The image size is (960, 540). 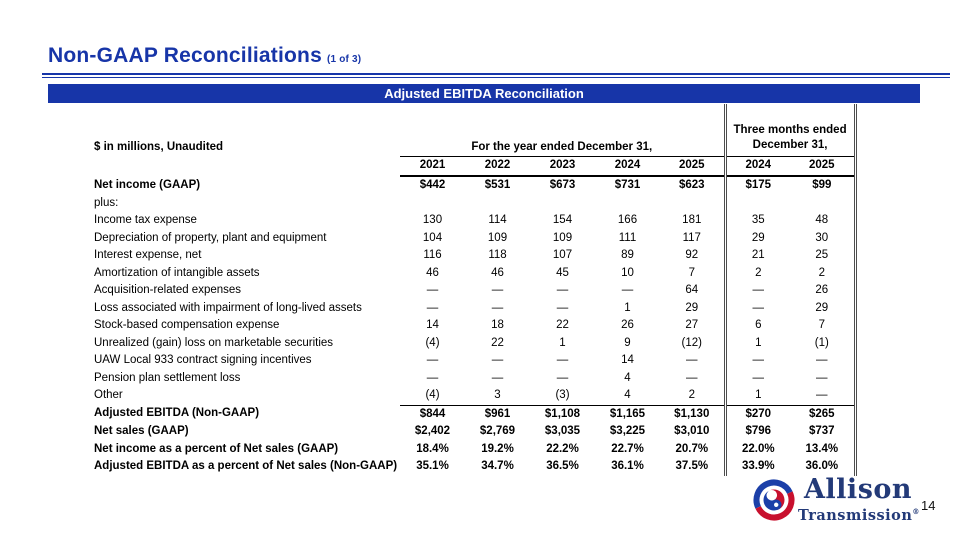 What do you see at coordinates (916, 511) in the screenshot?
I see `registered-mark: ®` at bounding box center [916, 511].